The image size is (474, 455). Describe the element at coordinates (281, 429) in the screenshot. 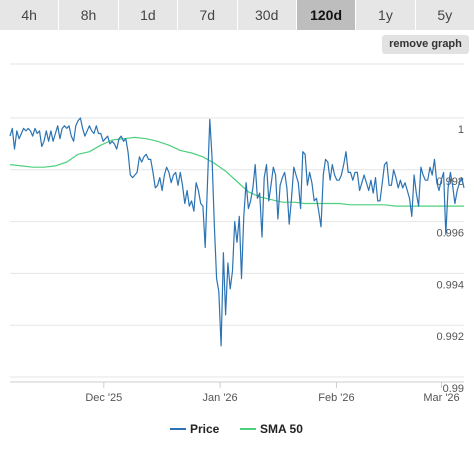

I see `legend-label: SMA 50` at that location.